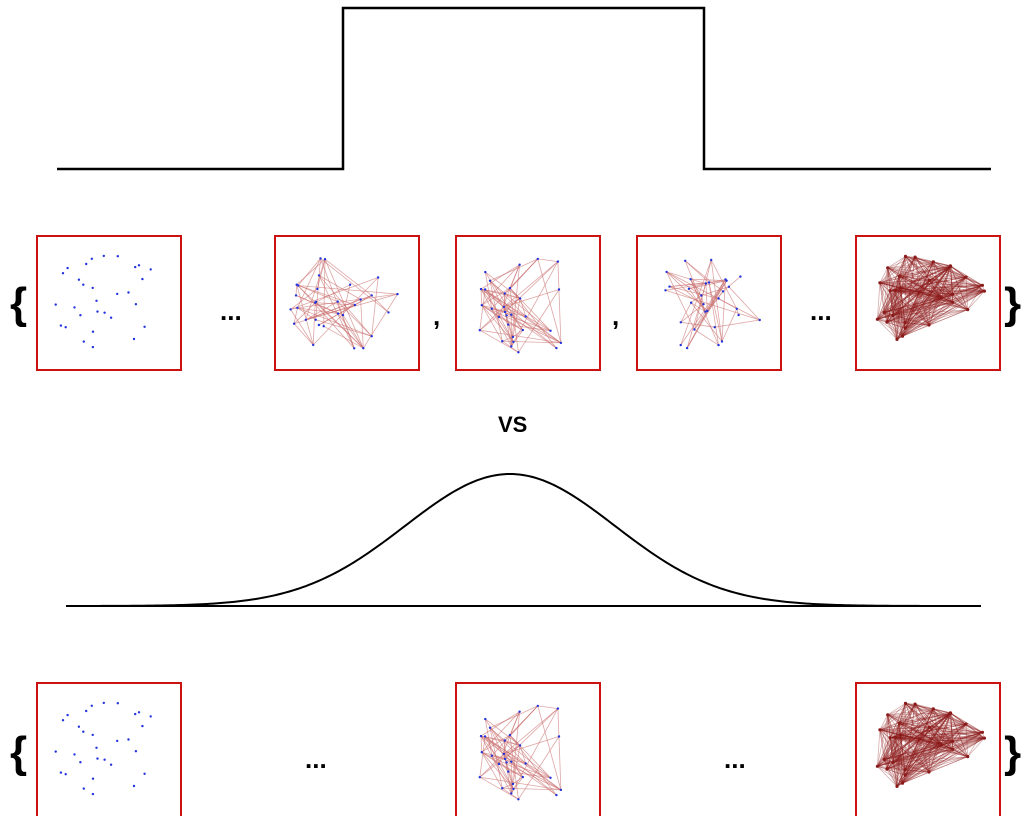 The width and height of the screenshot is (1030, 816). I want to click on graph-frame, so click(528, 749).